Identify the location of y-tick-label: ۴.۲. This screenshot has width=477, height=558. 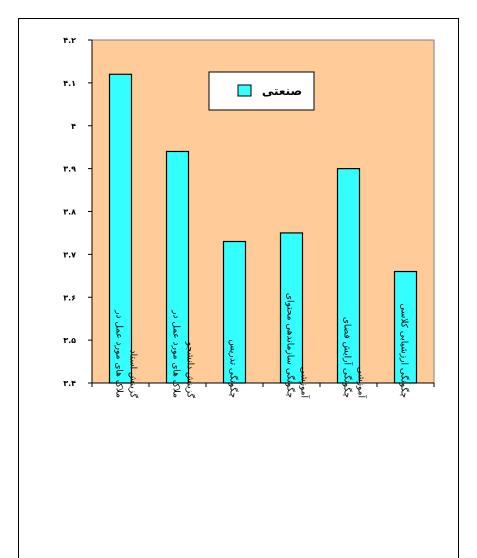
(69, 40).